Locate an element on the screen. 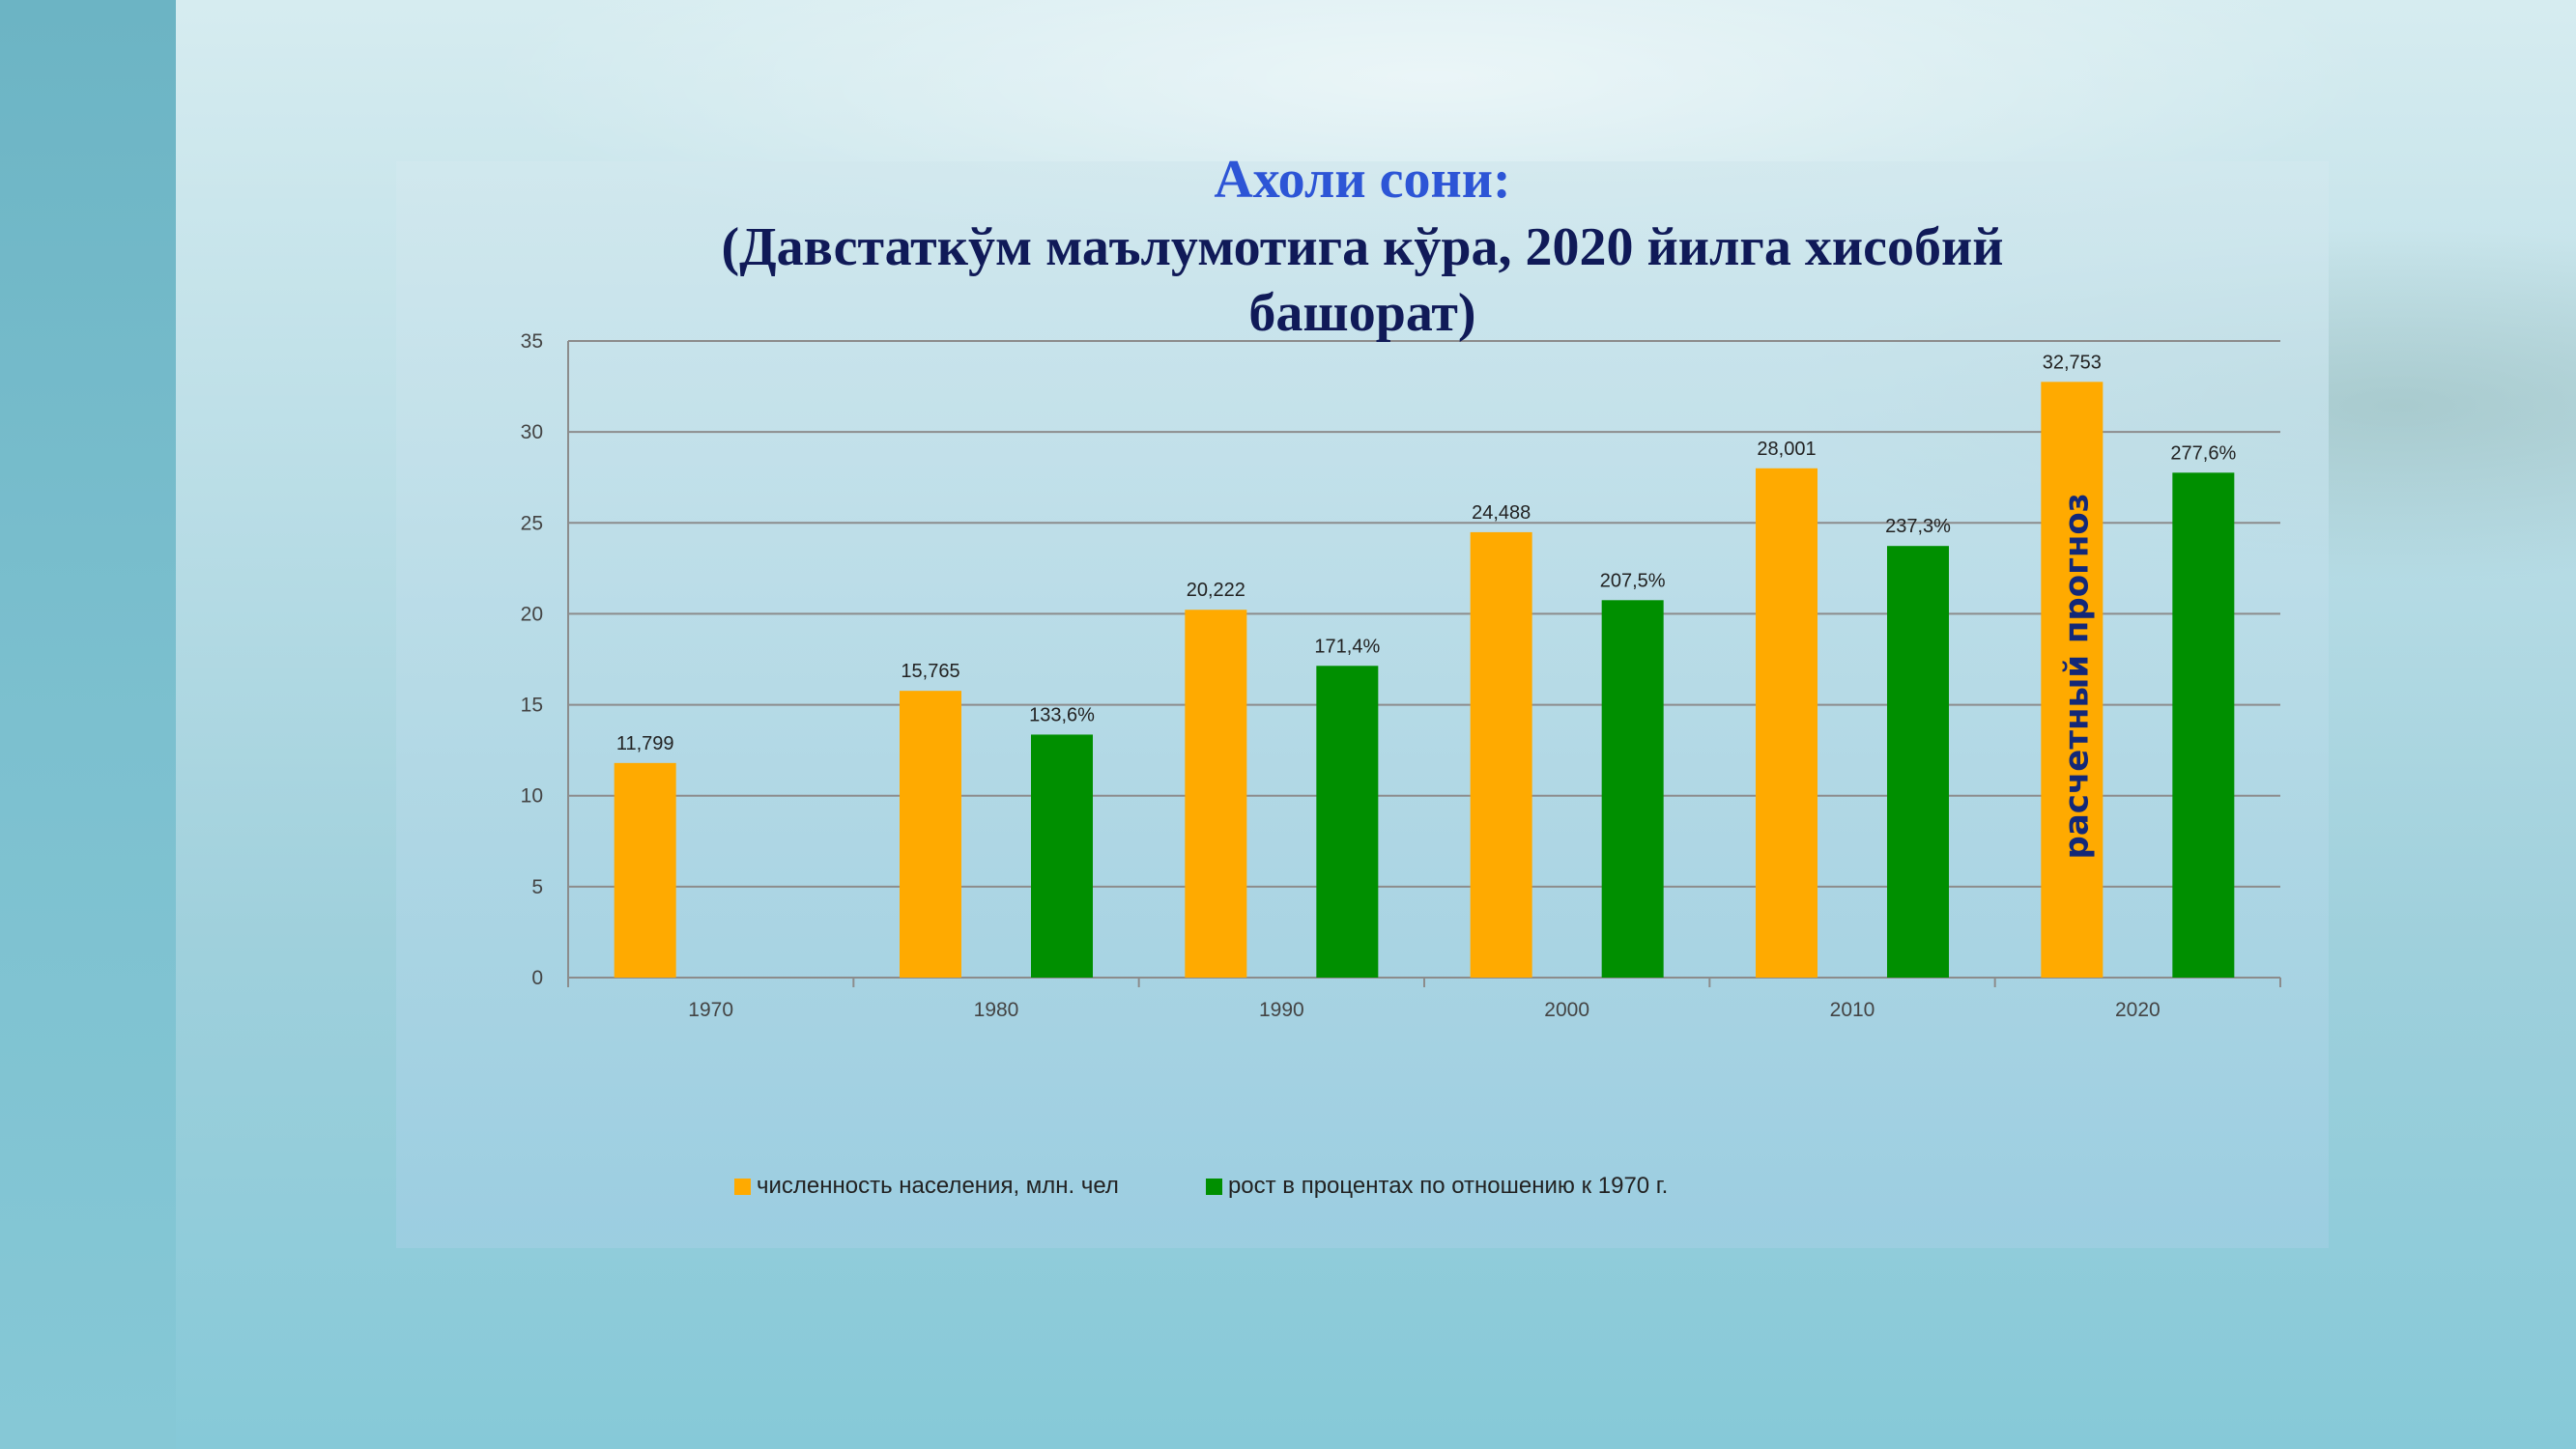  y-tick-label: 35 is located at coordinates (532, 341).